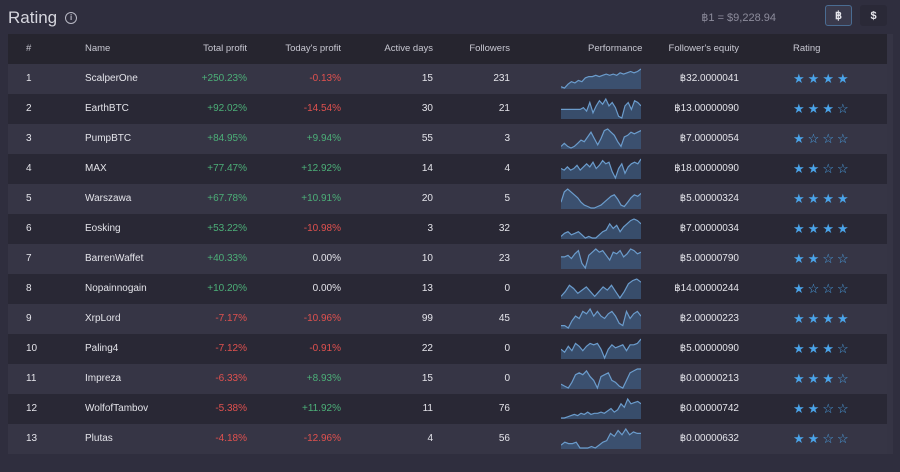 This screenshot has width=900, height=472. I want to click on usd-currency-button: $, so click(873, 15).